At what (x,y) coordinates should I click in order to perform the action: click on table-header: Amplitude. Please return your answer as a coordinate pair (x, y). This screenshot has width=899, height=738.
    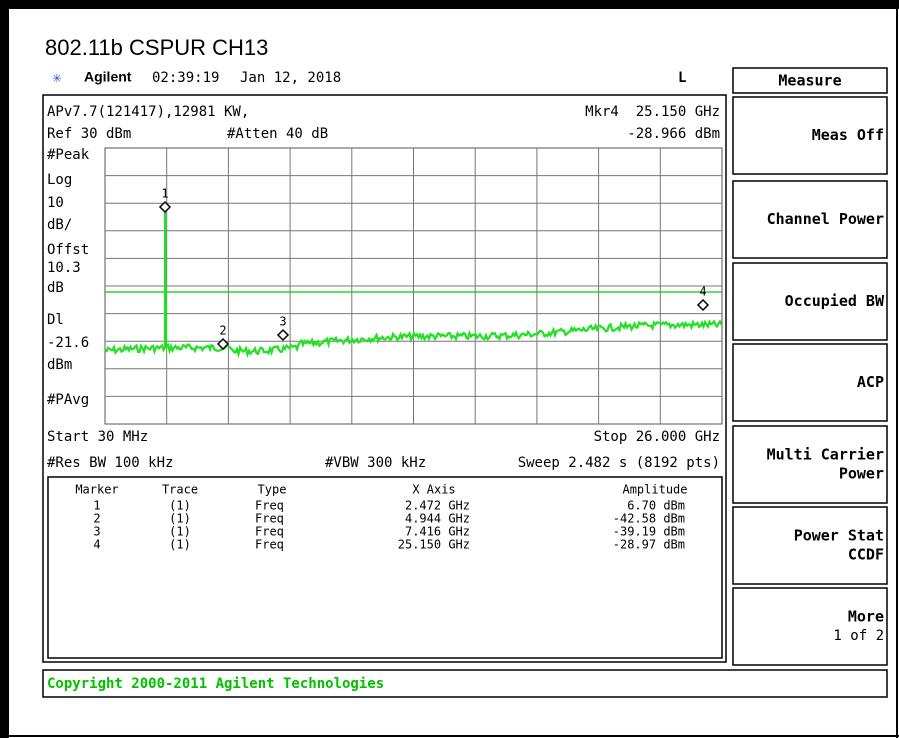
    Looking at the image, I should click on (654, 490).